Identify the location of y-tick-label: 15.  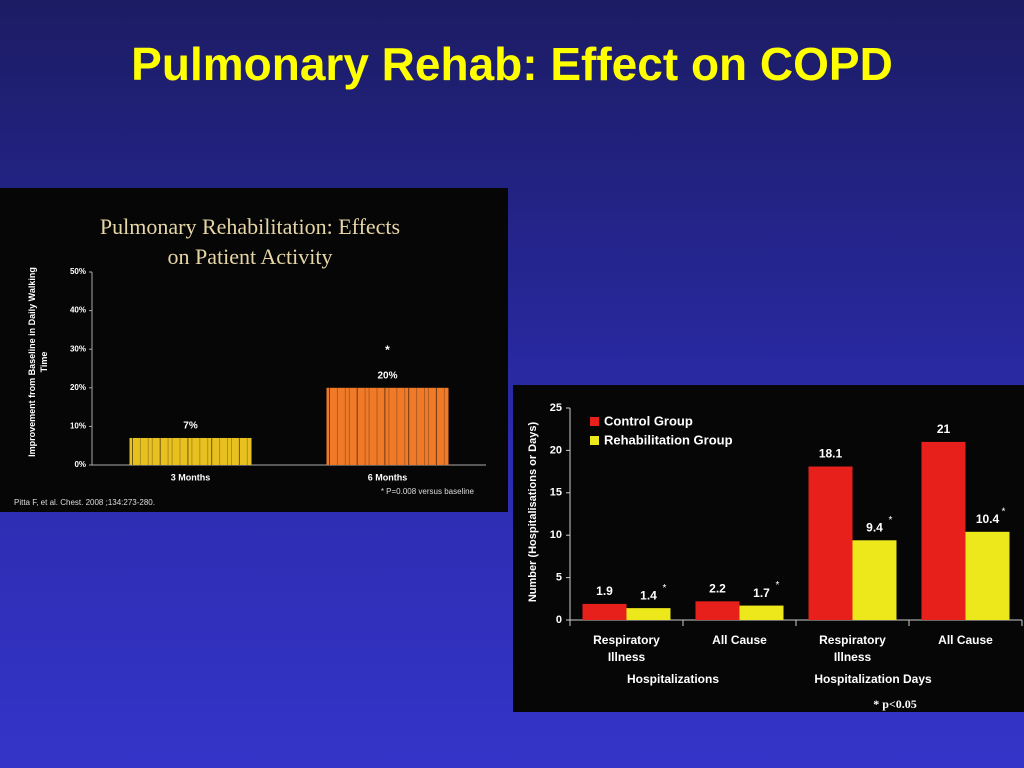
(556, 493).